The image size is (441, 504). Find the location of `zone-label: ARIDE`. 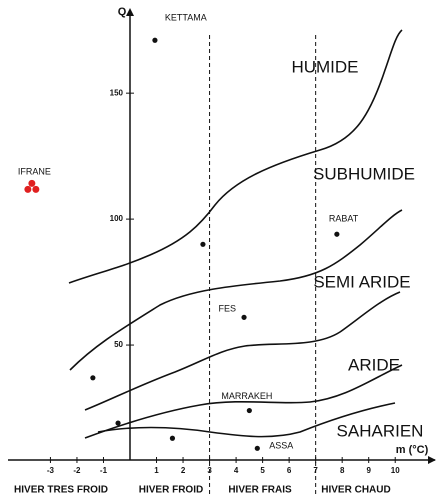

zone-label: ARIDE is located at coordinates (374, 364).